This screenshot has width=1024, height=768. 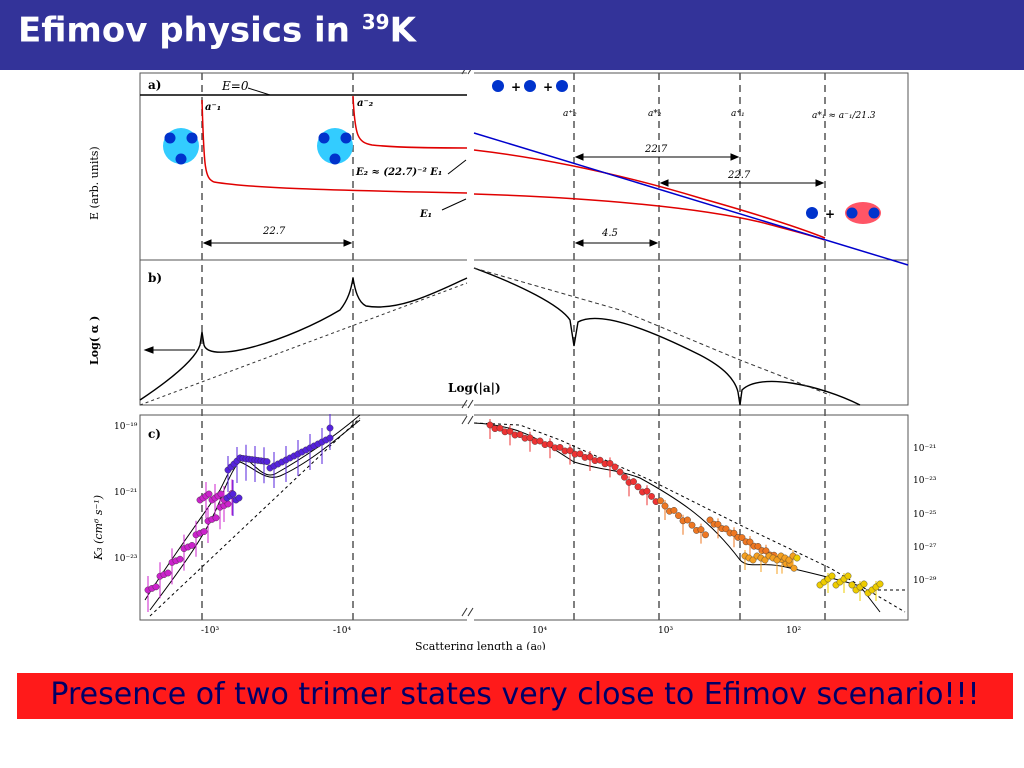 I want to click on k3-asymptote-right, so click(x=689, y=517).